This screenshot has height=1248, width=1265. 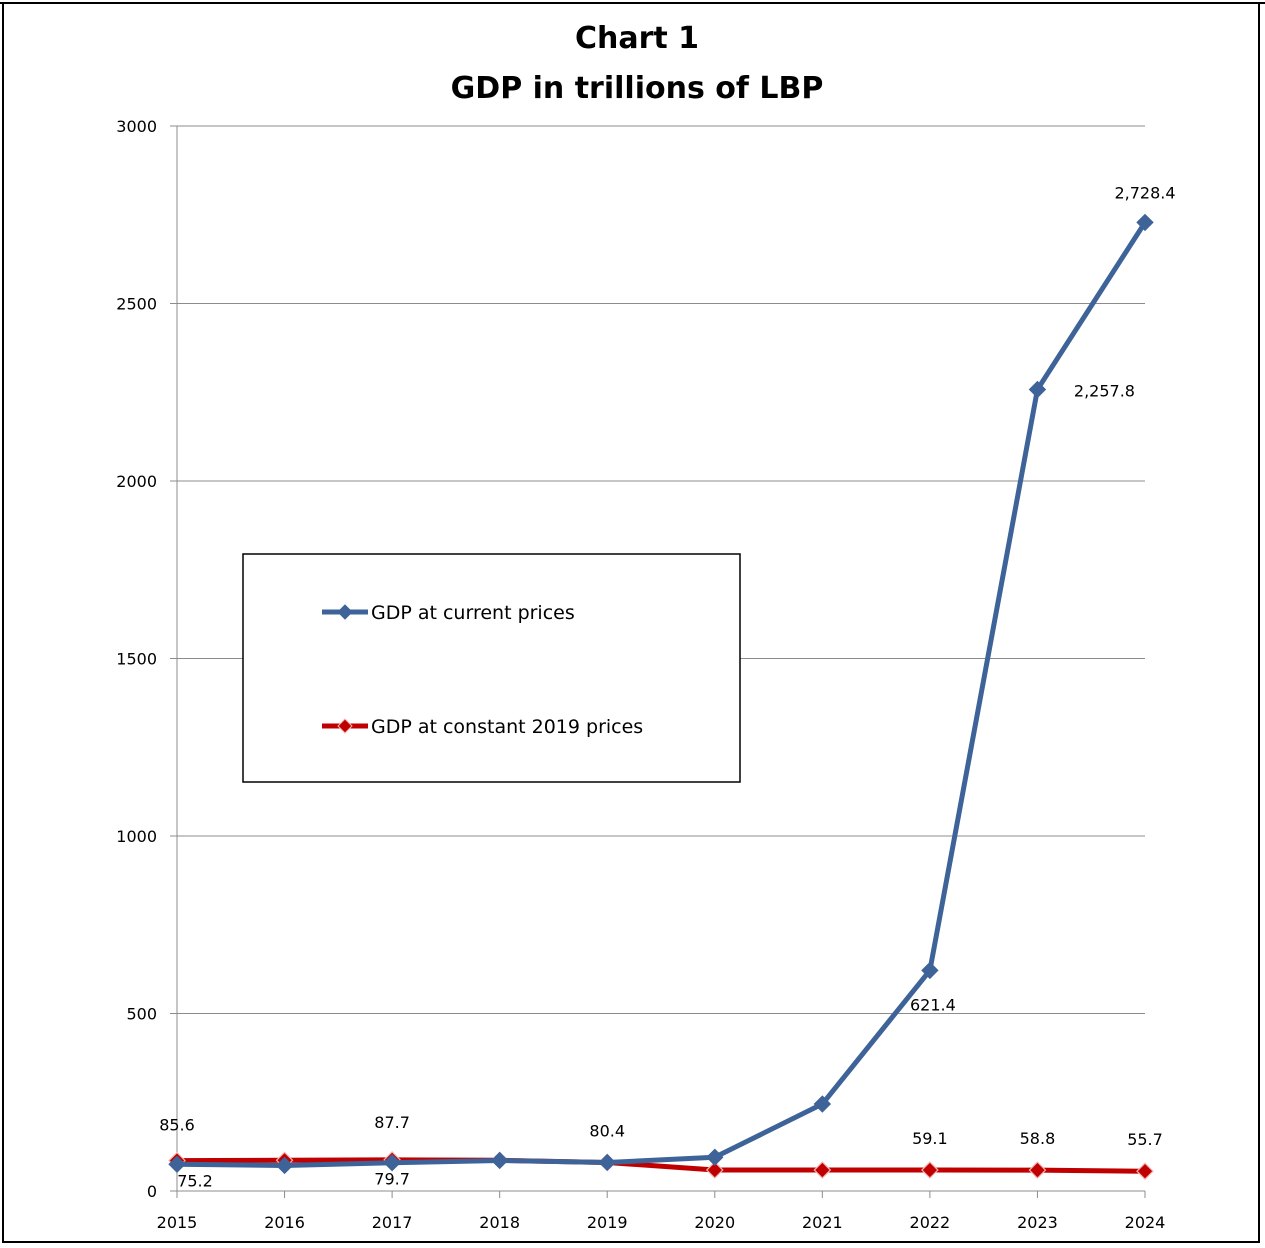 What do you see at coordinates (195, 1180) in the screenshot?
I see `data-label-current-prices-2015: 75.2` at bounding box center [195, 1180].